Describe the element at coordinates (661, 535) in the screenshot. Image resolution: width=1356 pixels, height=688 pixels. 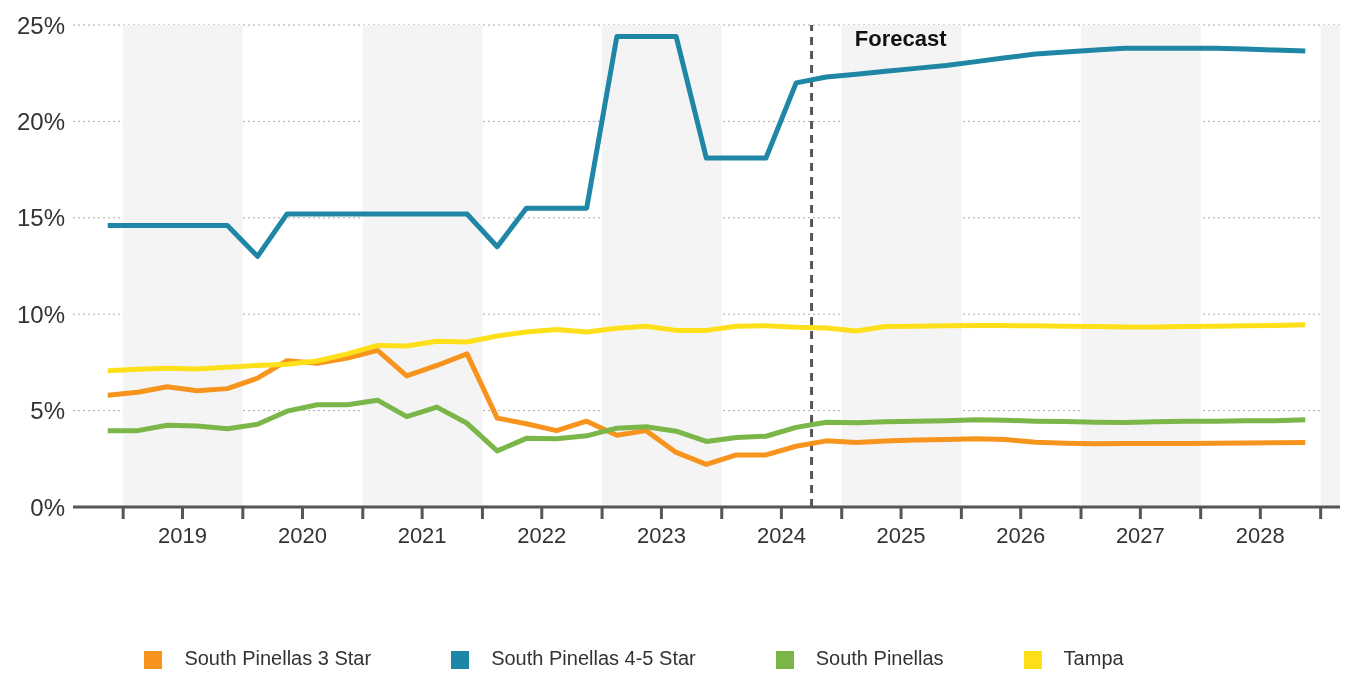
I see `x-tick-label: 2023` at that location.